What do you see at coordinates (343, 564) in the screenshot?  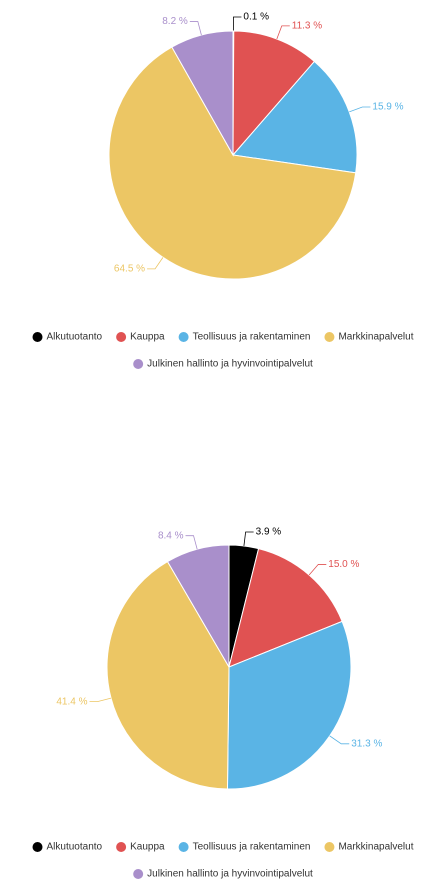 I see `data-label: 15.0 %` at bounding box center [343, 564].